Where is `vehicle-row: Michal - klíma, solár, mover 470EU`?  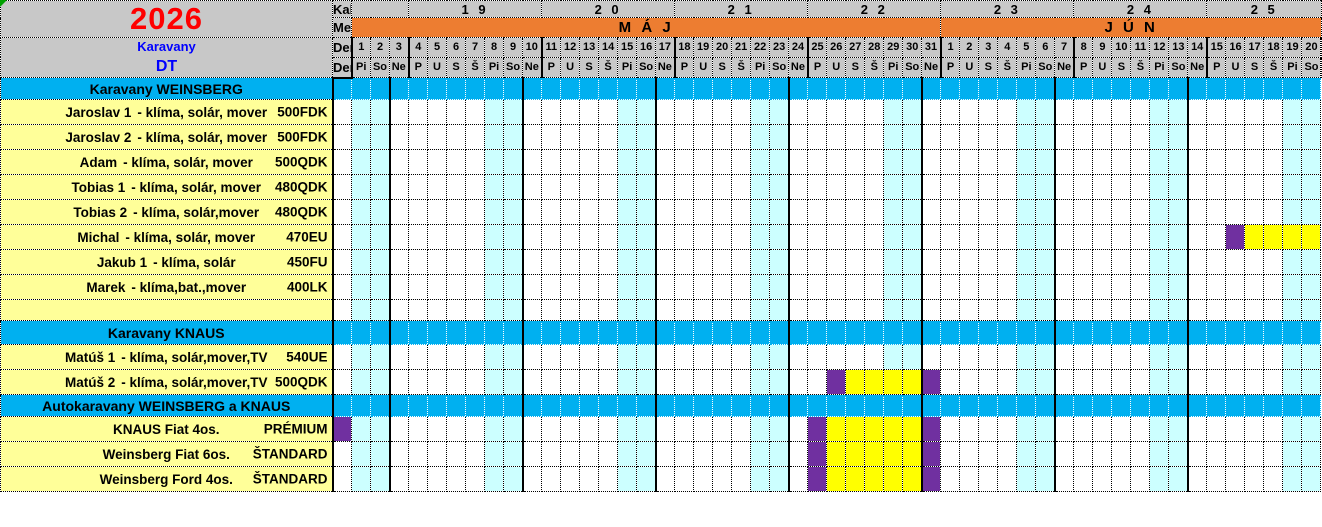 vehicle-row: Michal - klíma, solár, mover 470EU is located at coordinates (661, 237).